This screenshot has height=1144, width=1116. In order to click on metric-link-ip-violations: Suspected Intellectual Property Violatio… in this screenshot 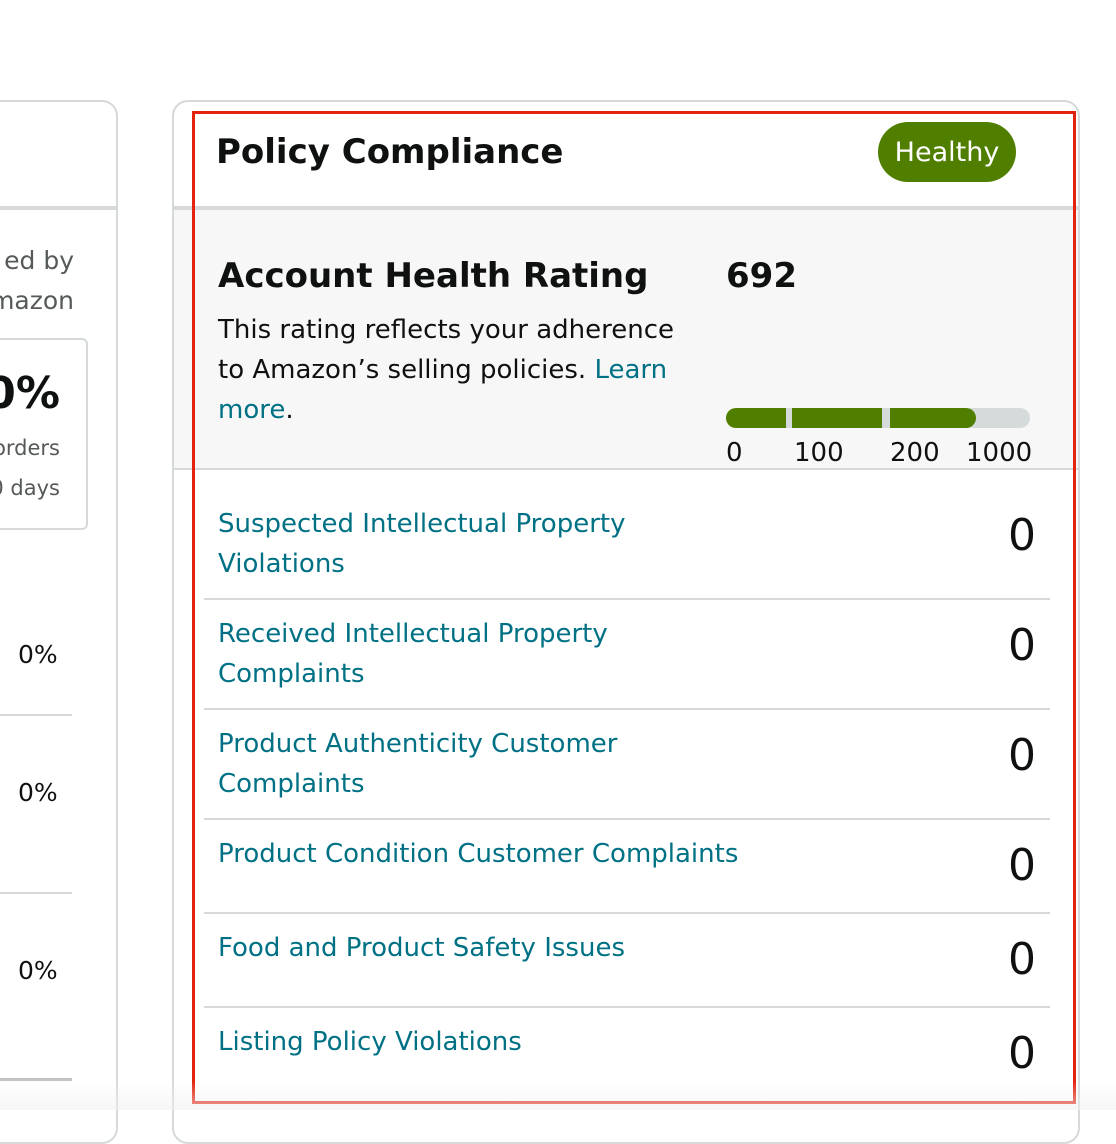, I will do `click(422, 544)`.